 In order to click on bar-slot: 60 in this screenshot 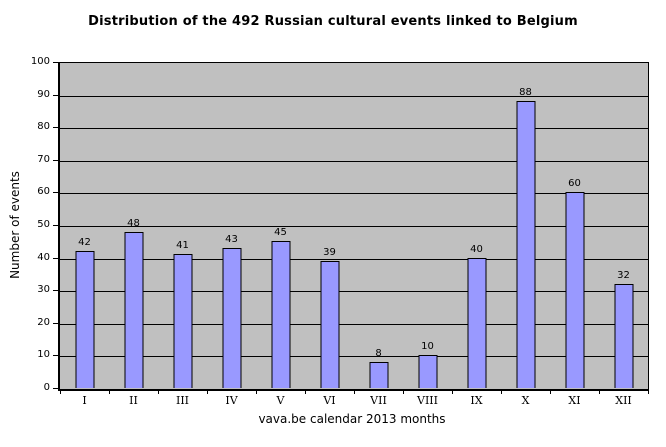, I will do `click(574, 225)`.